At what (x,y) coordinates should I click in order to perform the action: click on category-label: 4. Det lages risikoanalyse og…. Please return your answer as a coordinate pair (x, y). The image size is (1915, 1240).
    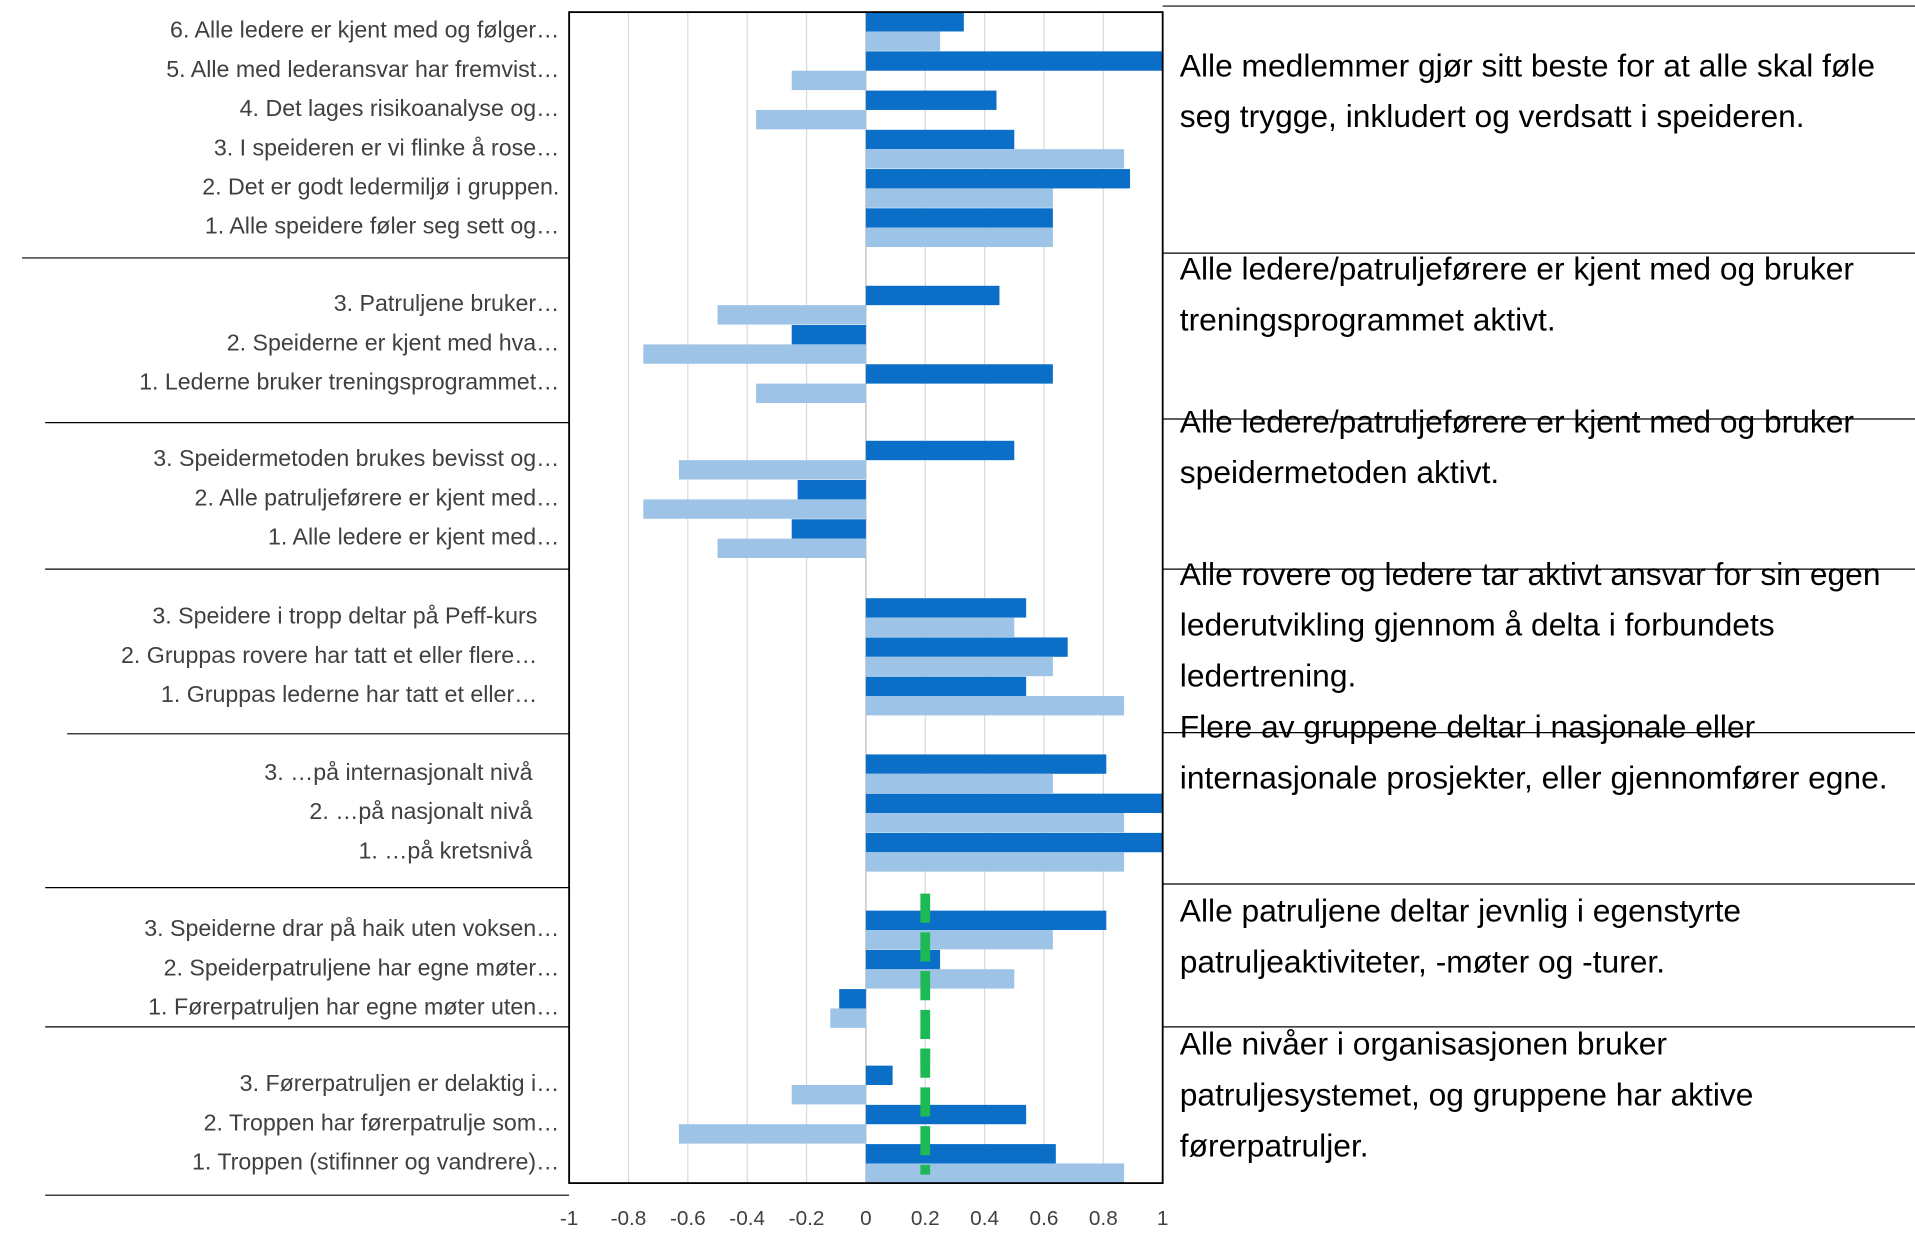
    Looking at the image, I should click on (400, 108).